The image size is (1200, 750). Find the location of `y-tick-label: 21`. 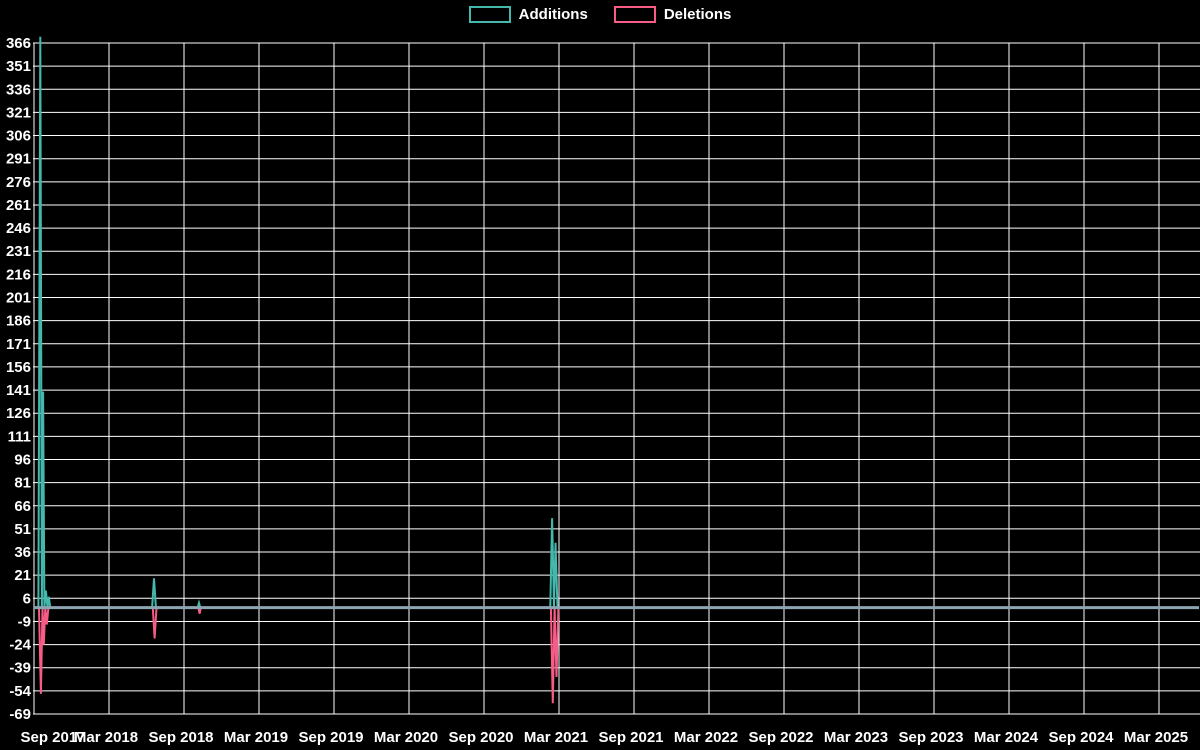

y-tick-label: 21 is located at coordinates (22, 575).